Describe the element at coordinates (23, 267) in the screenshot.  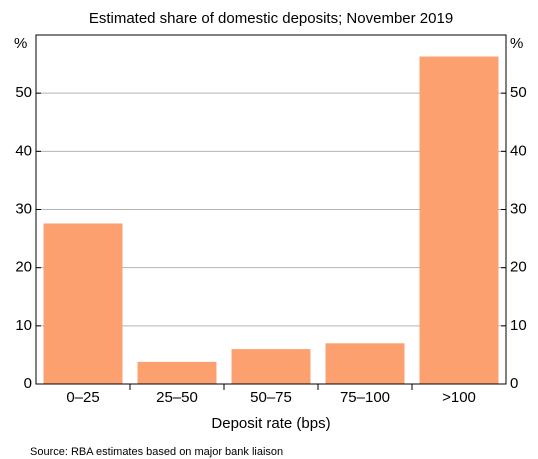
I see `y-tick-label: 20` at that location.